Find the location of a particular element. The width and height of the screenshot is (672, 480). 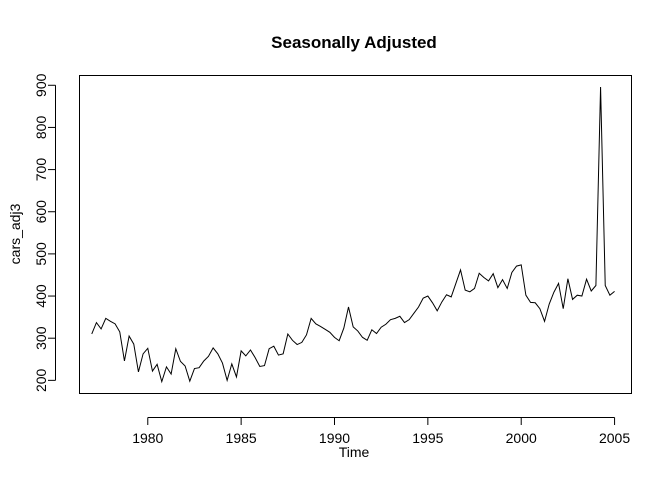

y-axis-title: cars_adj3 is located at coordinates (15, 233).